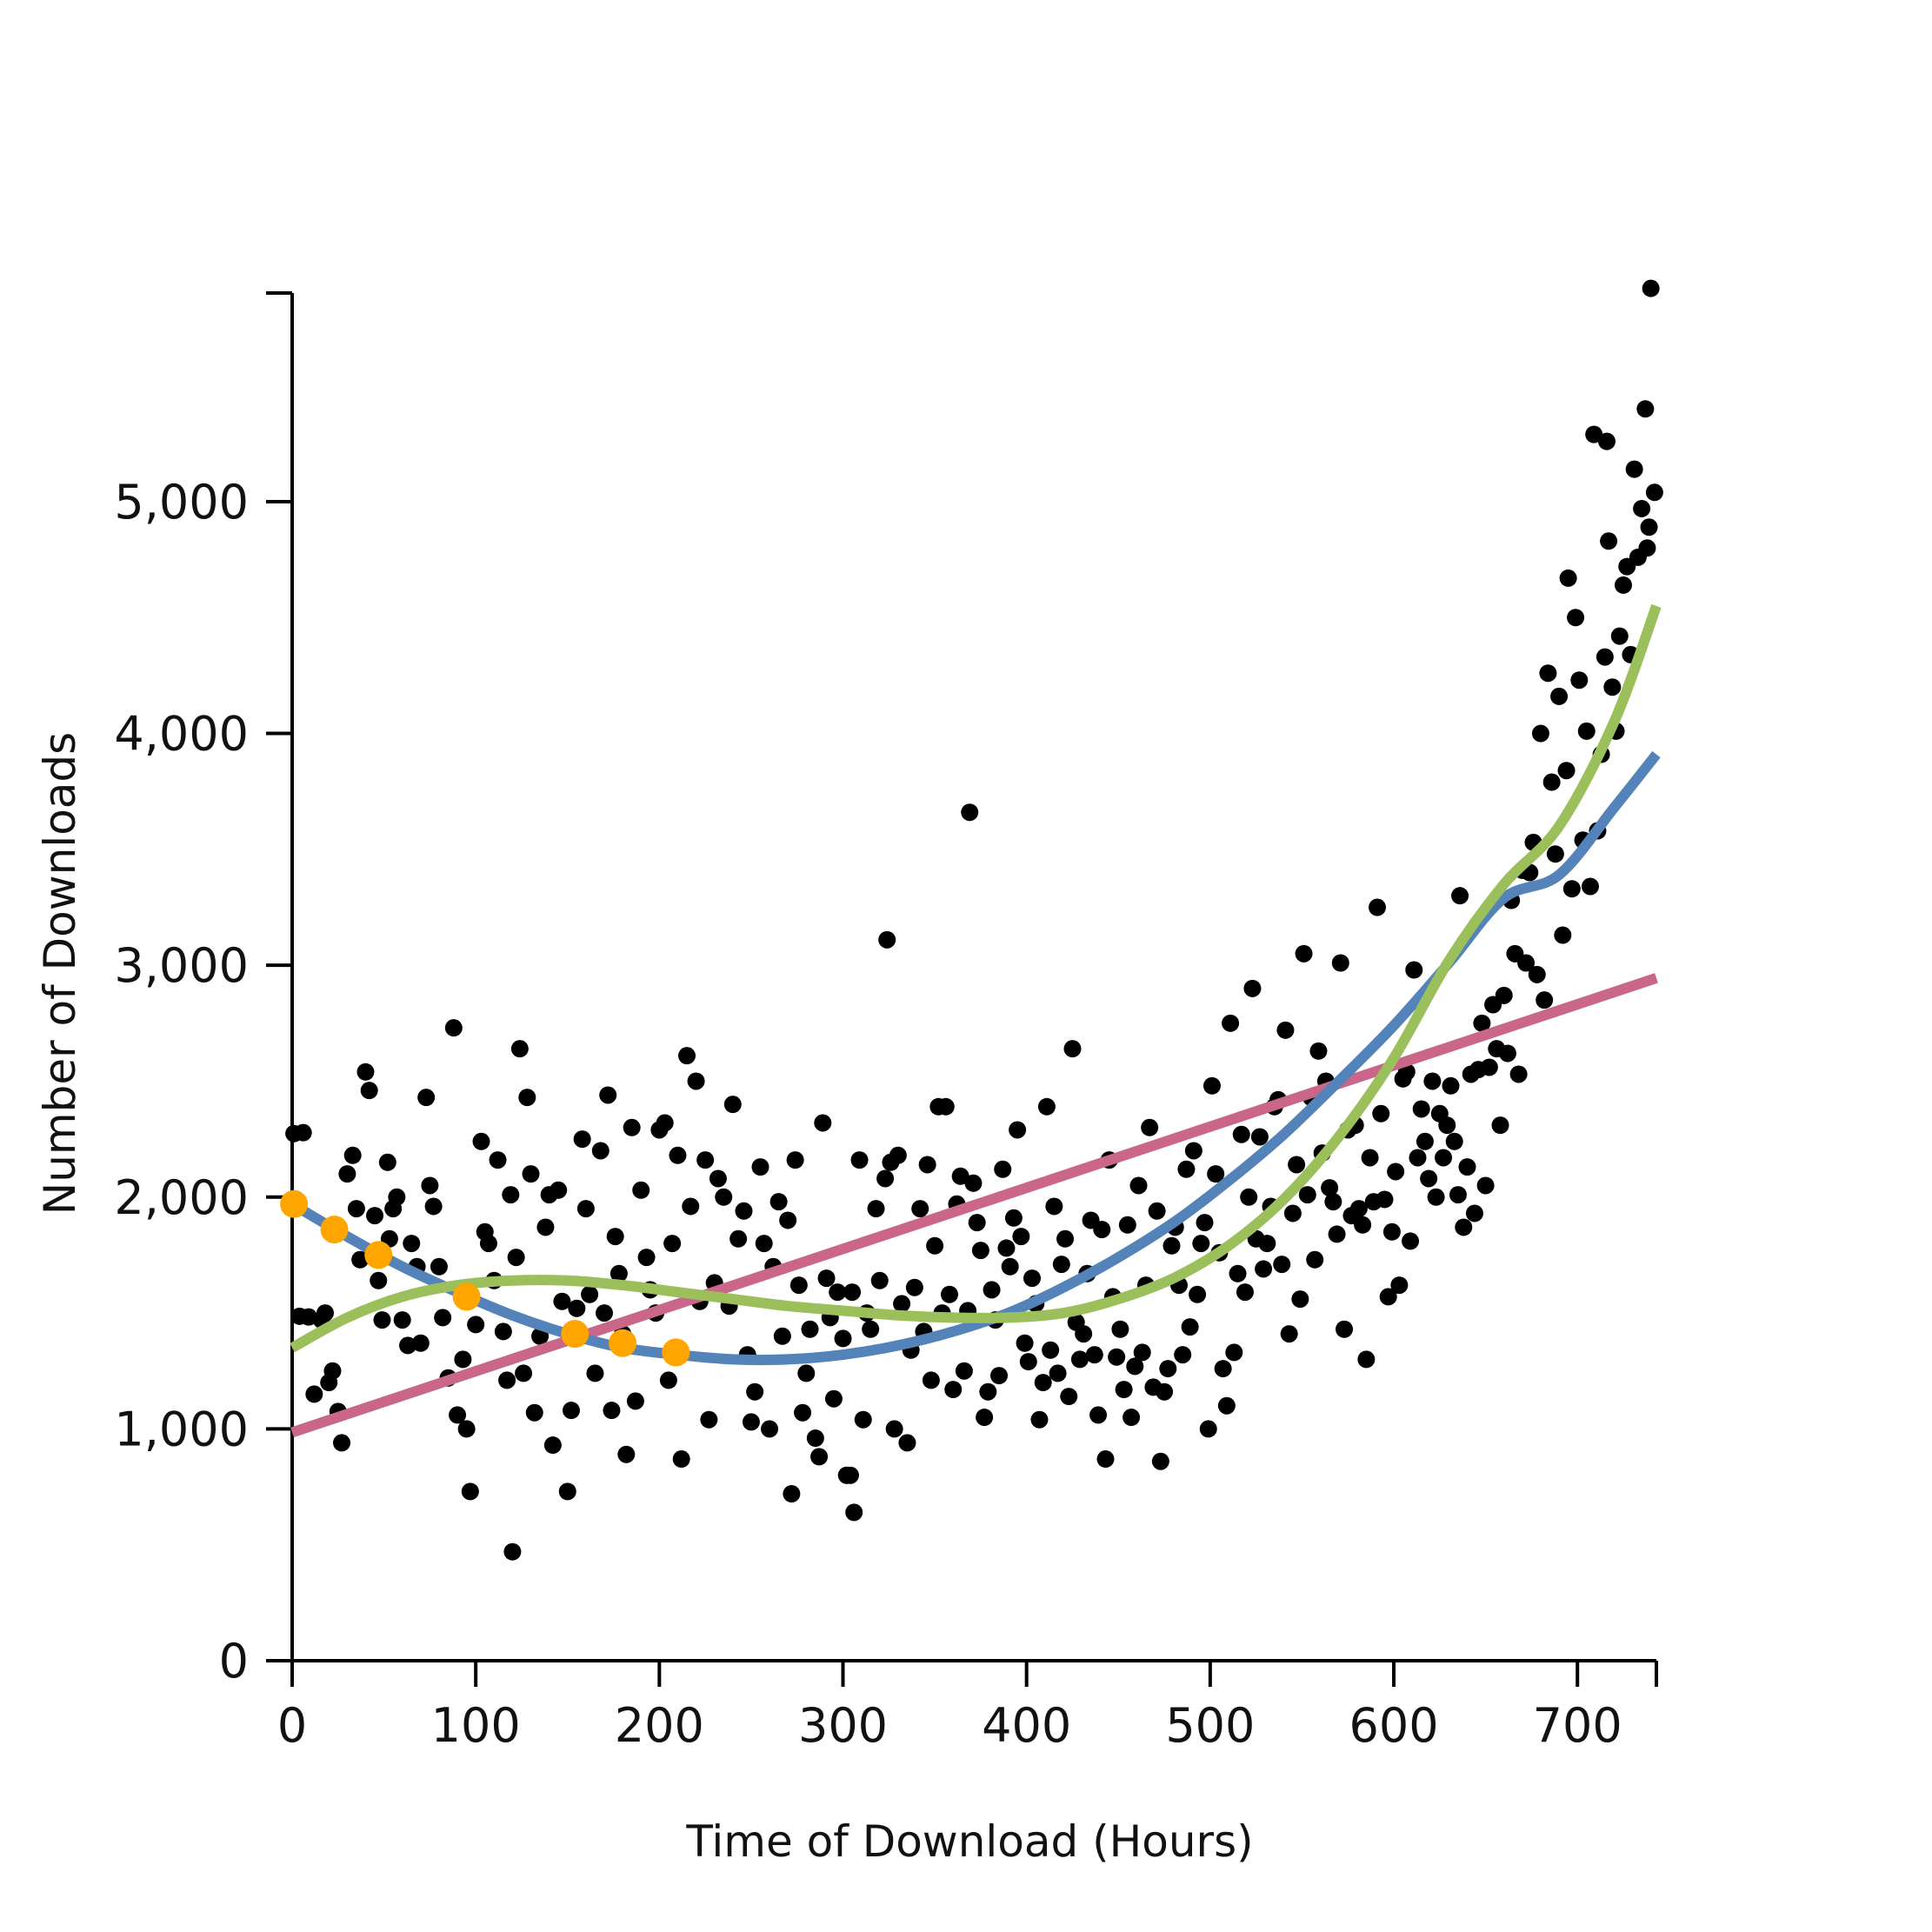  I want to click on x-tick-label: 400, so click(1026, 1725).